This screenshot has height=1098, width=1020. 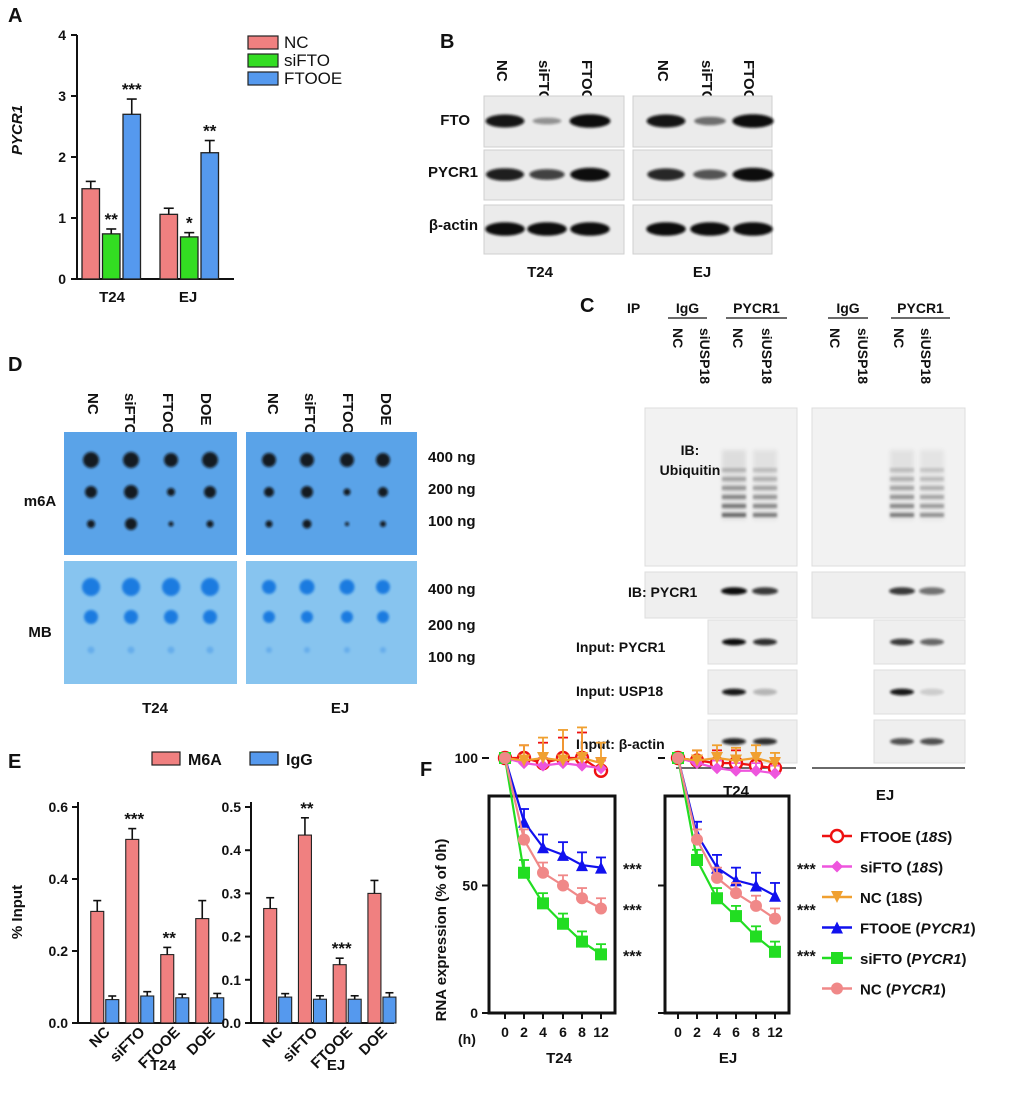 I want to click on panel-f-xunit: (h), so click(x=467, y=1039).